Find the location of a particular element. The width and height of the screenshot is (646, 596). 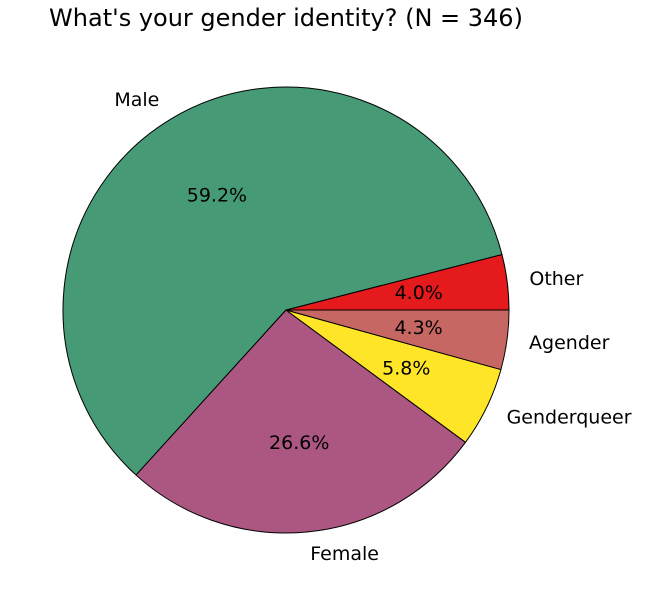

slice-label-female: Female is located at coordinates (344, 554).